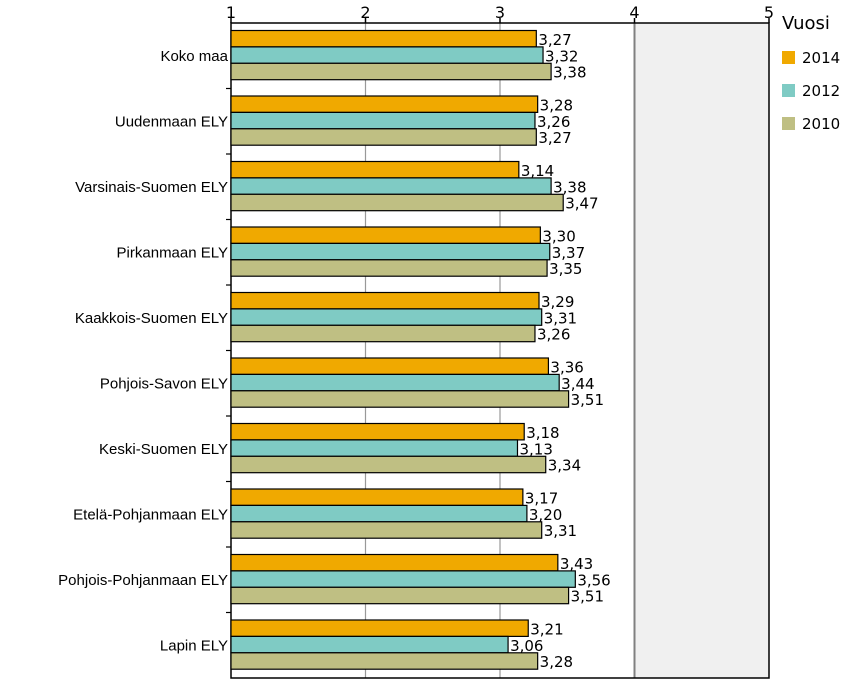 This screenshot has height=681, width=854. I want to click on data-label-2012-keski-suomen-ely: 3,13, so click(535, 449).